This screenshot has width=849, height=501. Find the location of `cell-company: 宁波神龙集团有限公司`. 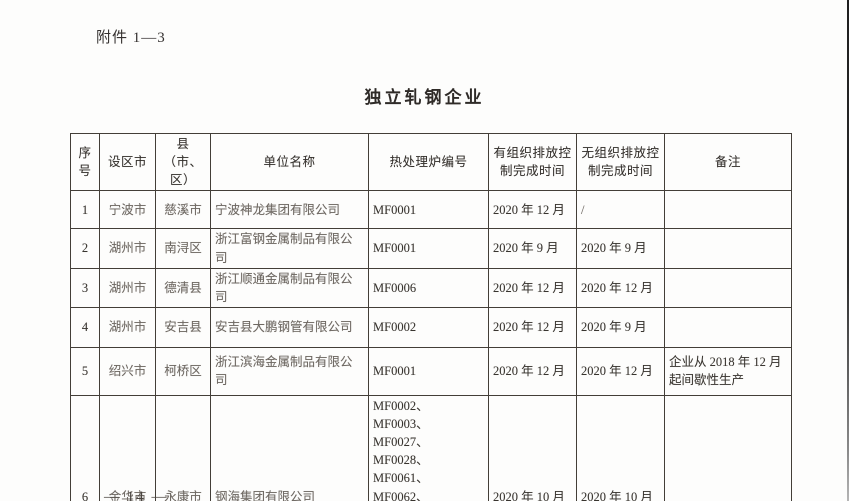

cell-company: 宁波神龙集团有限公司 is located at coordinates (289, 210).